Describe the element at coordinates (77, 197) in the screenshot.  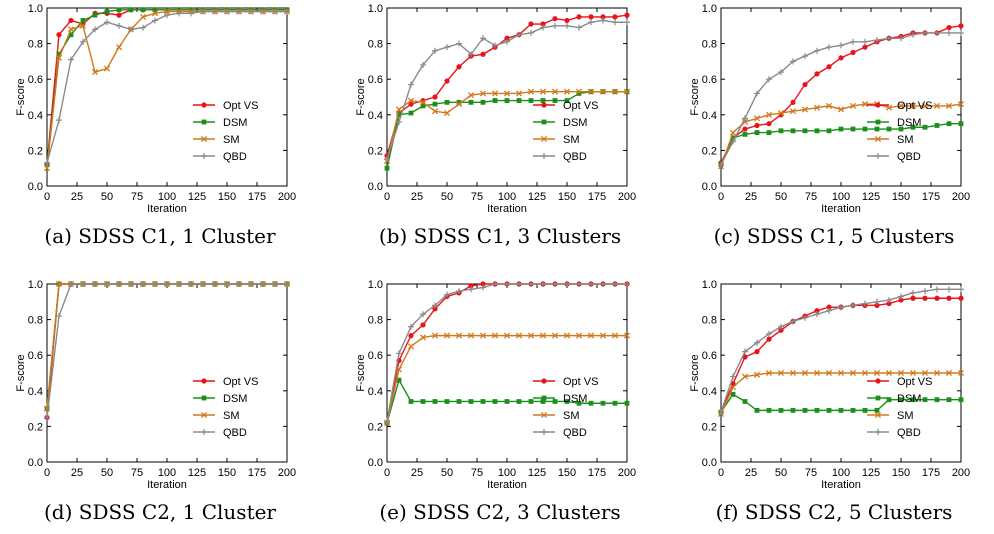
I see `x-tick-label: 25` at that location.